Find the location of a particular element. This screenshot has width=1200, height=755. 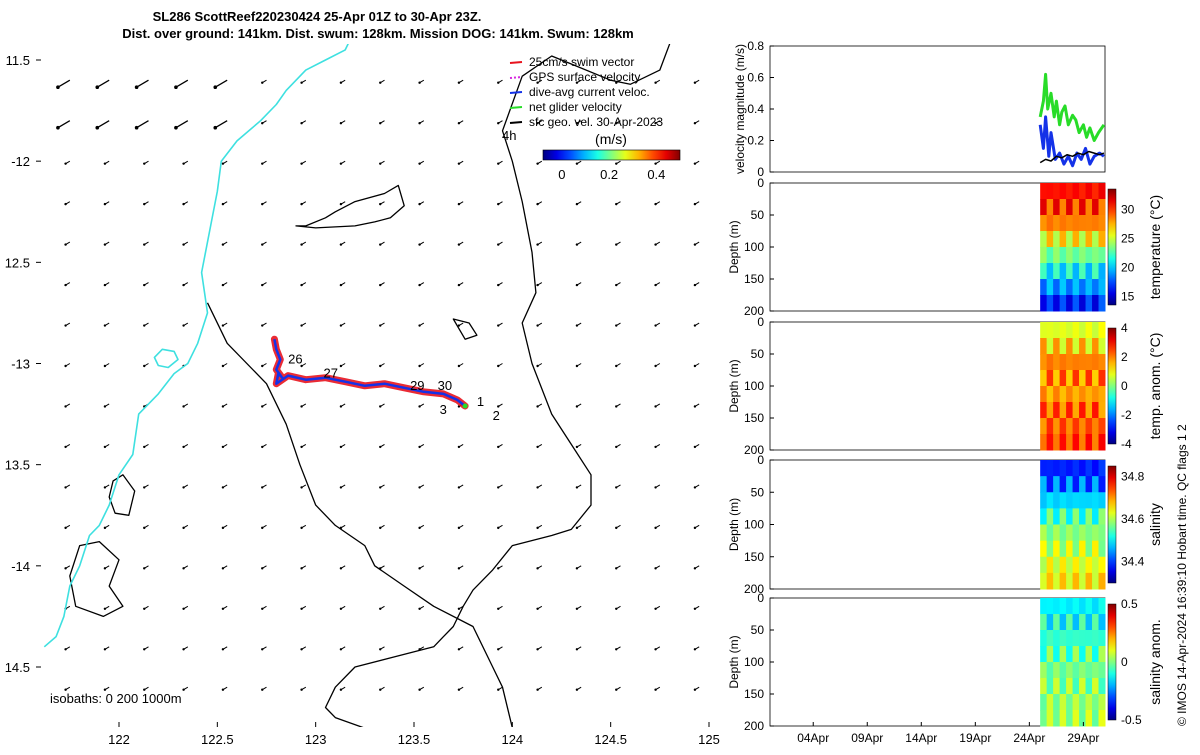

heatmap-y-tick-label: 0 is located at coordinates (760, 322).